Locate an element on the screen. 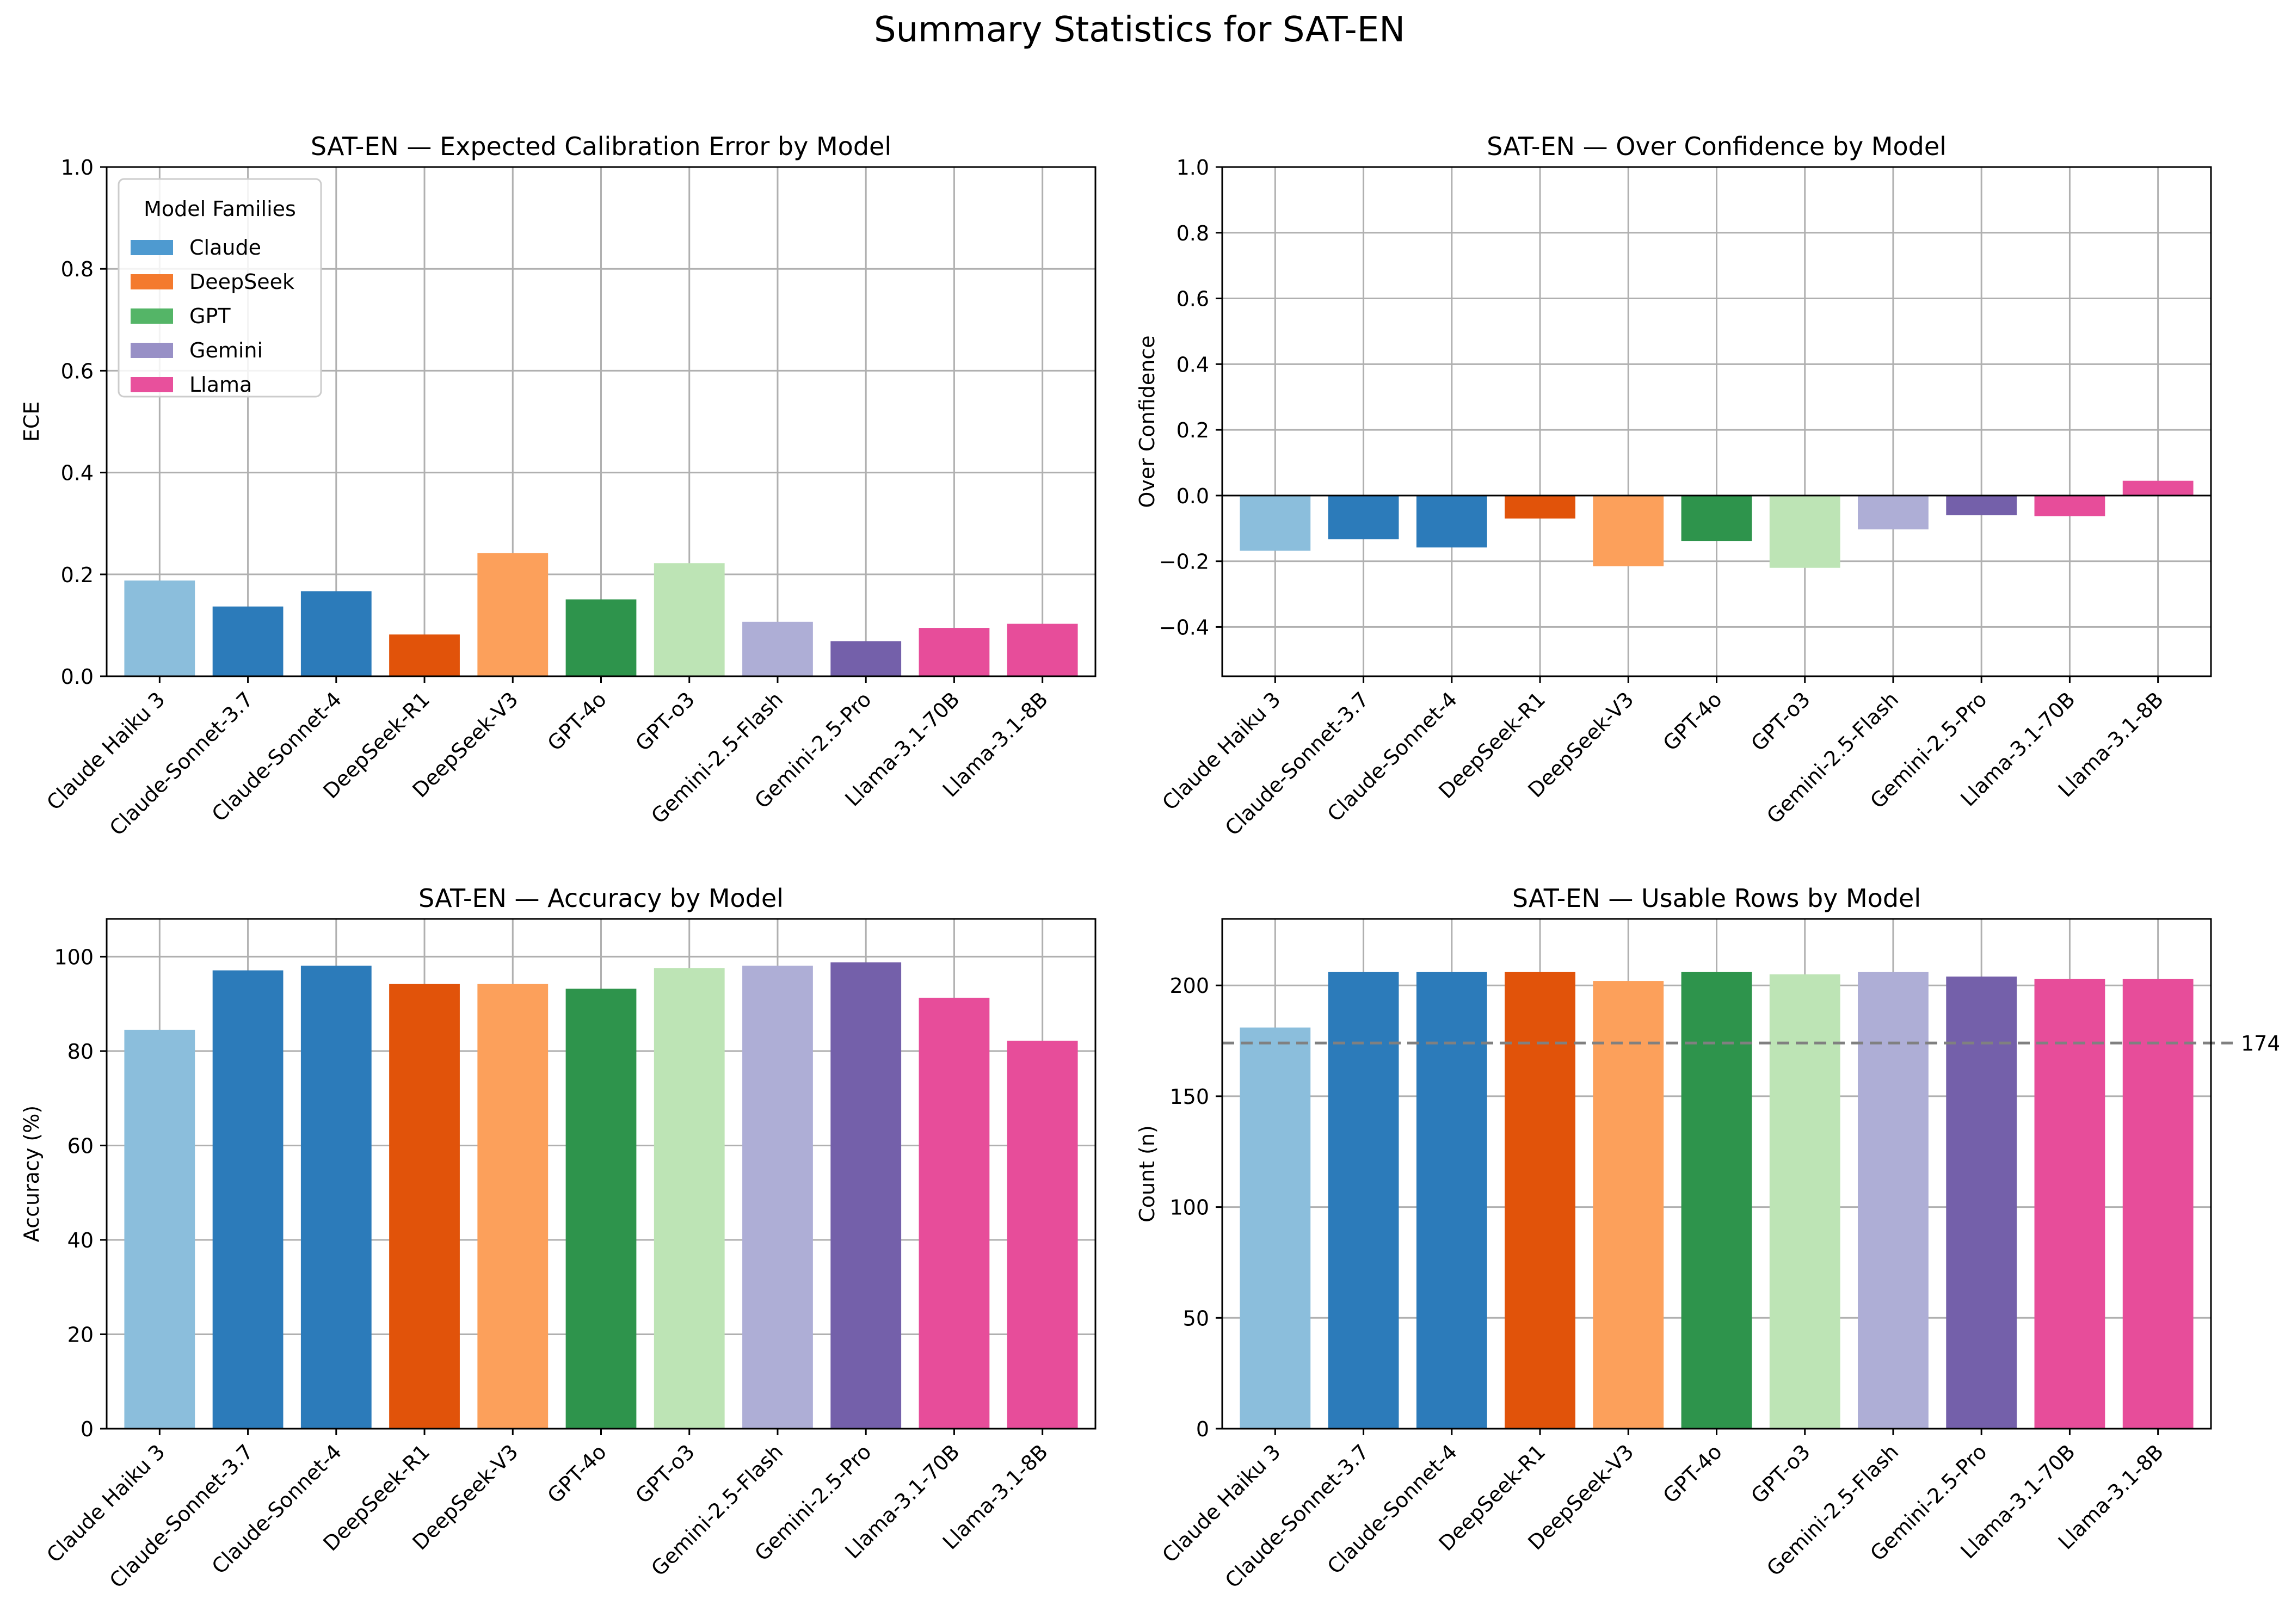 The width and height of the screenshot is (2279, 1624). legend-swatch-gemini is located at coordinates (152, 351).